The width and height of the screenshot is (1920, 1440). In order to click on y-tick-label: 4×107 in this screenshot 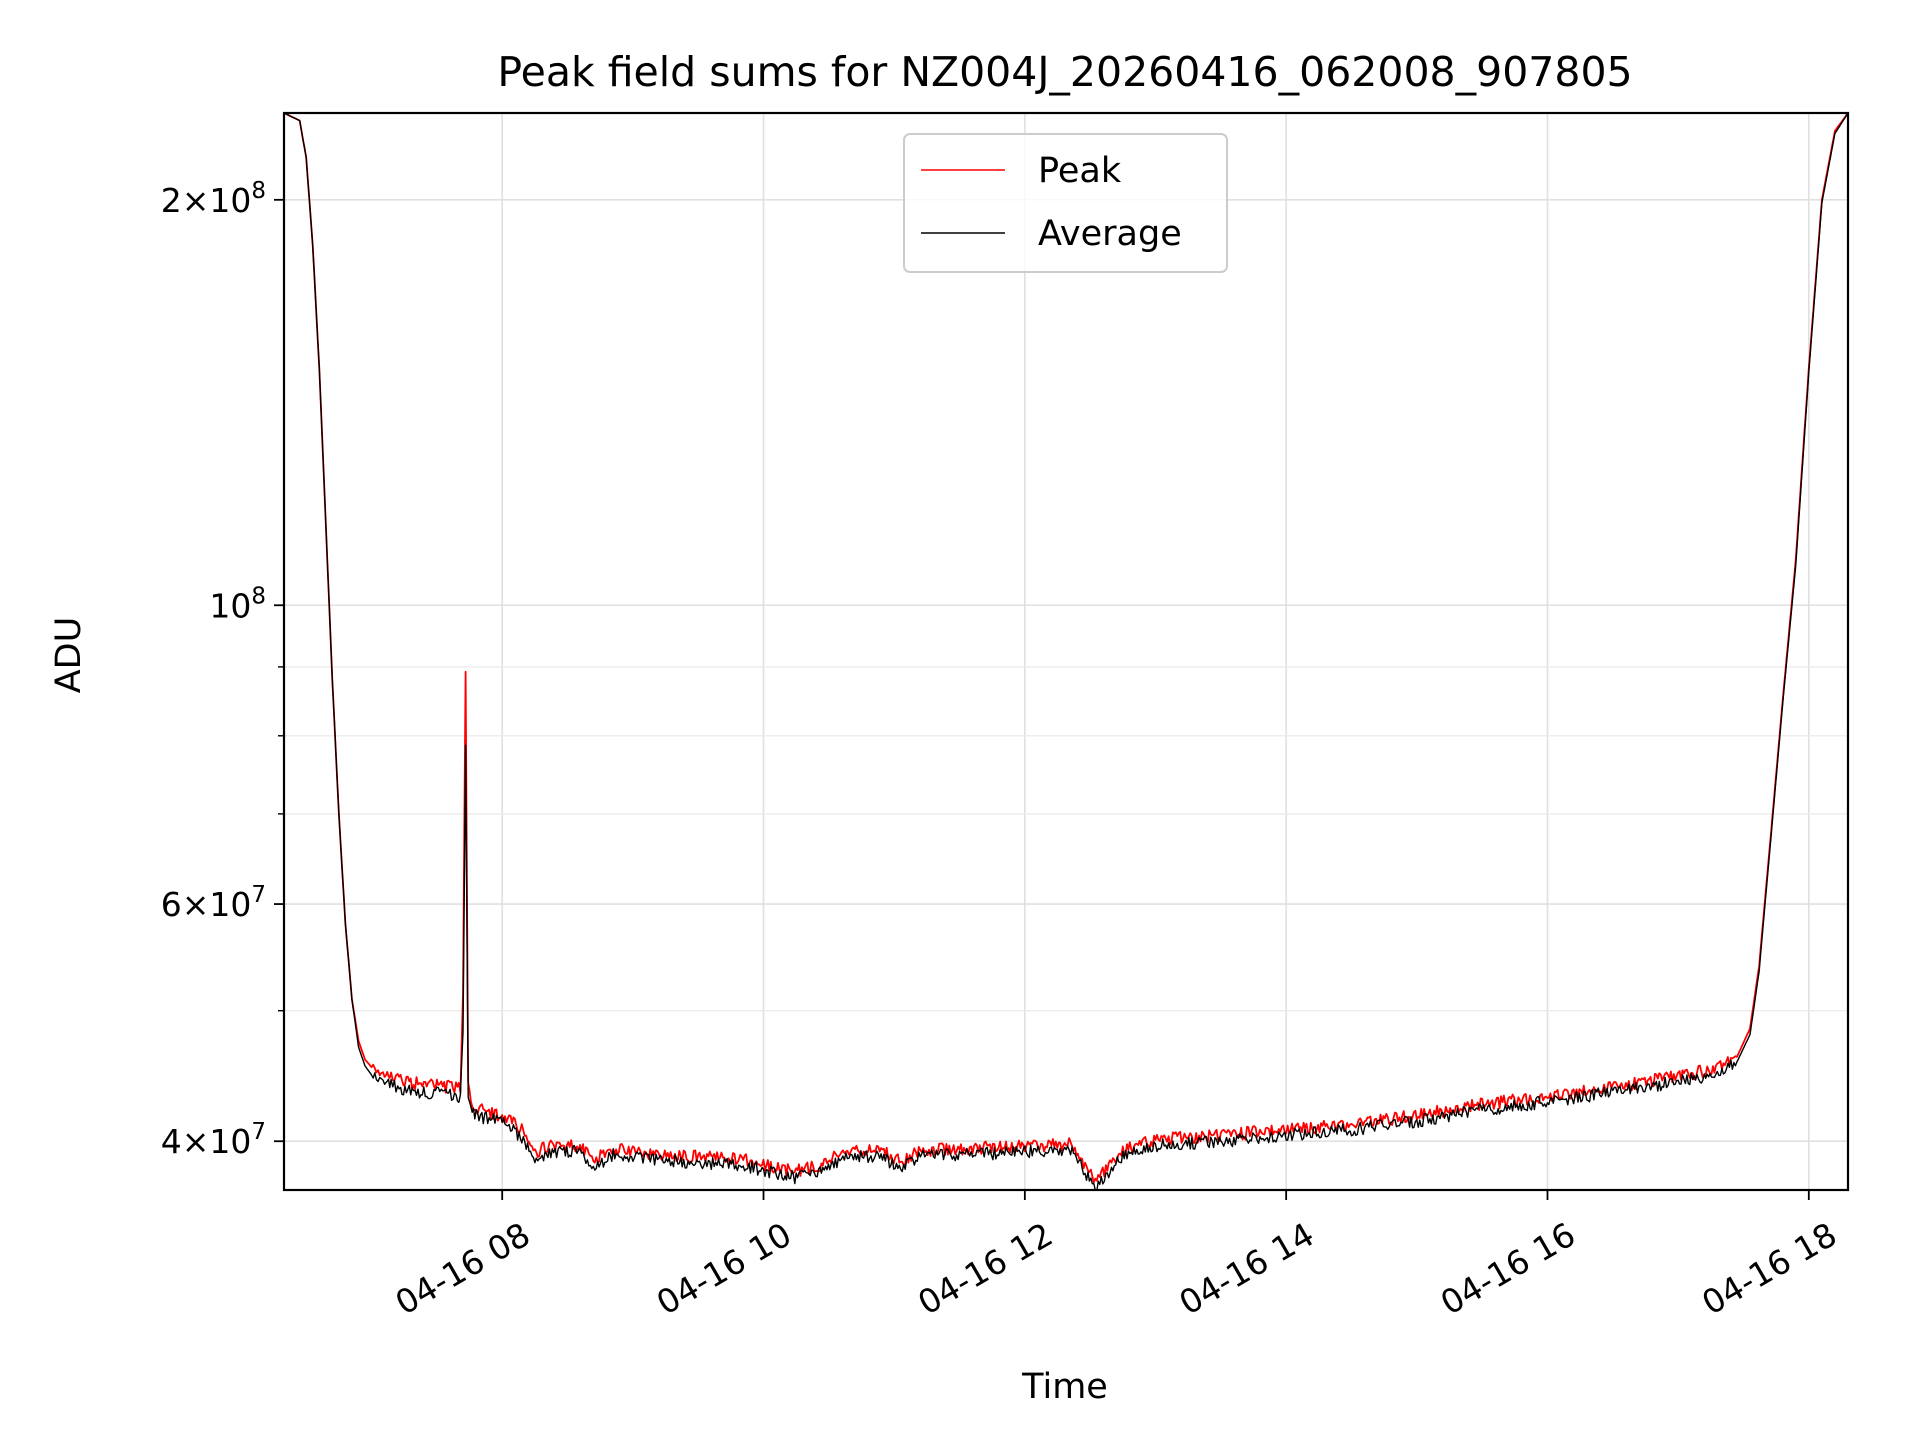, I will do `click(213, 1140)`.